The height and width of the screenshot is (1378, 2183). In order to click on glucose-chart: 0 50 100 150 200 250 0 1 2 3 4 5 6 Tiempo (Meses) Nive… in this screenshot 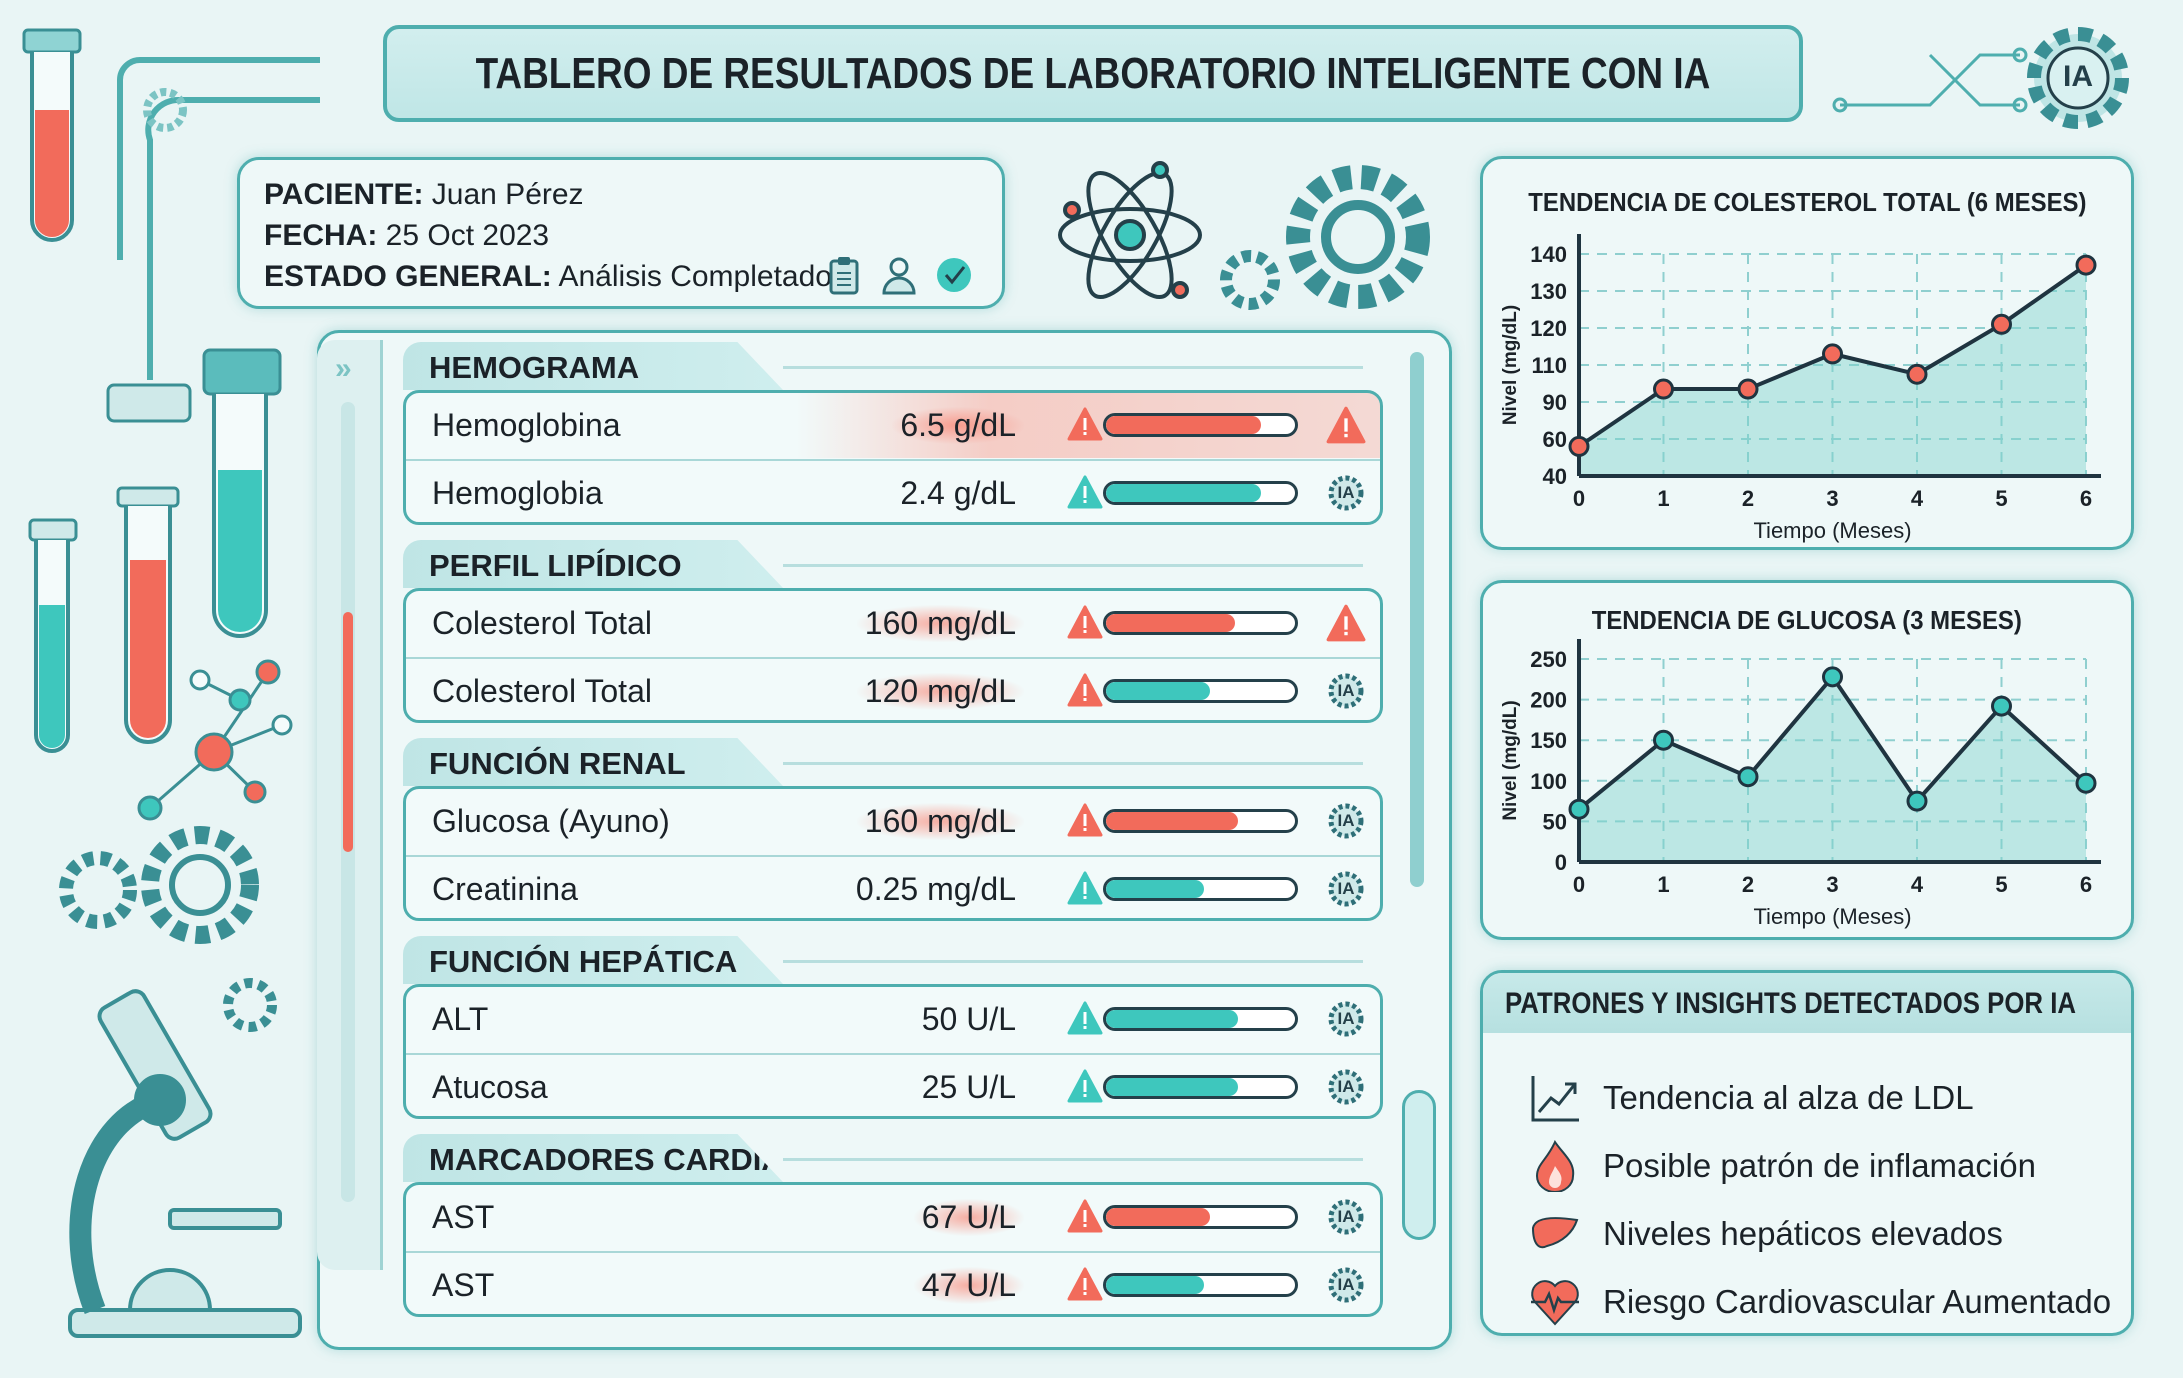, I will do `click(1800, 784)`.